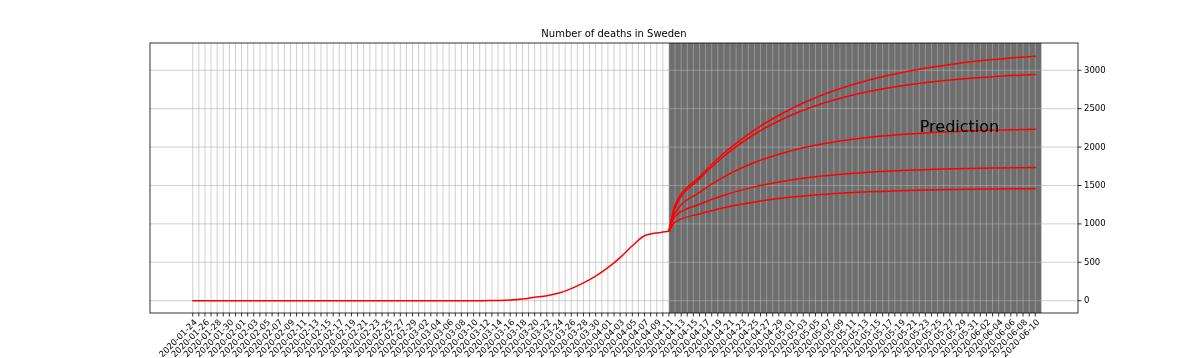 The height and width of the screenshot is (358, 1198). Describe the element at coordinates (959, 127) in the screenshot. I see `band-label: Prediction` at that location.